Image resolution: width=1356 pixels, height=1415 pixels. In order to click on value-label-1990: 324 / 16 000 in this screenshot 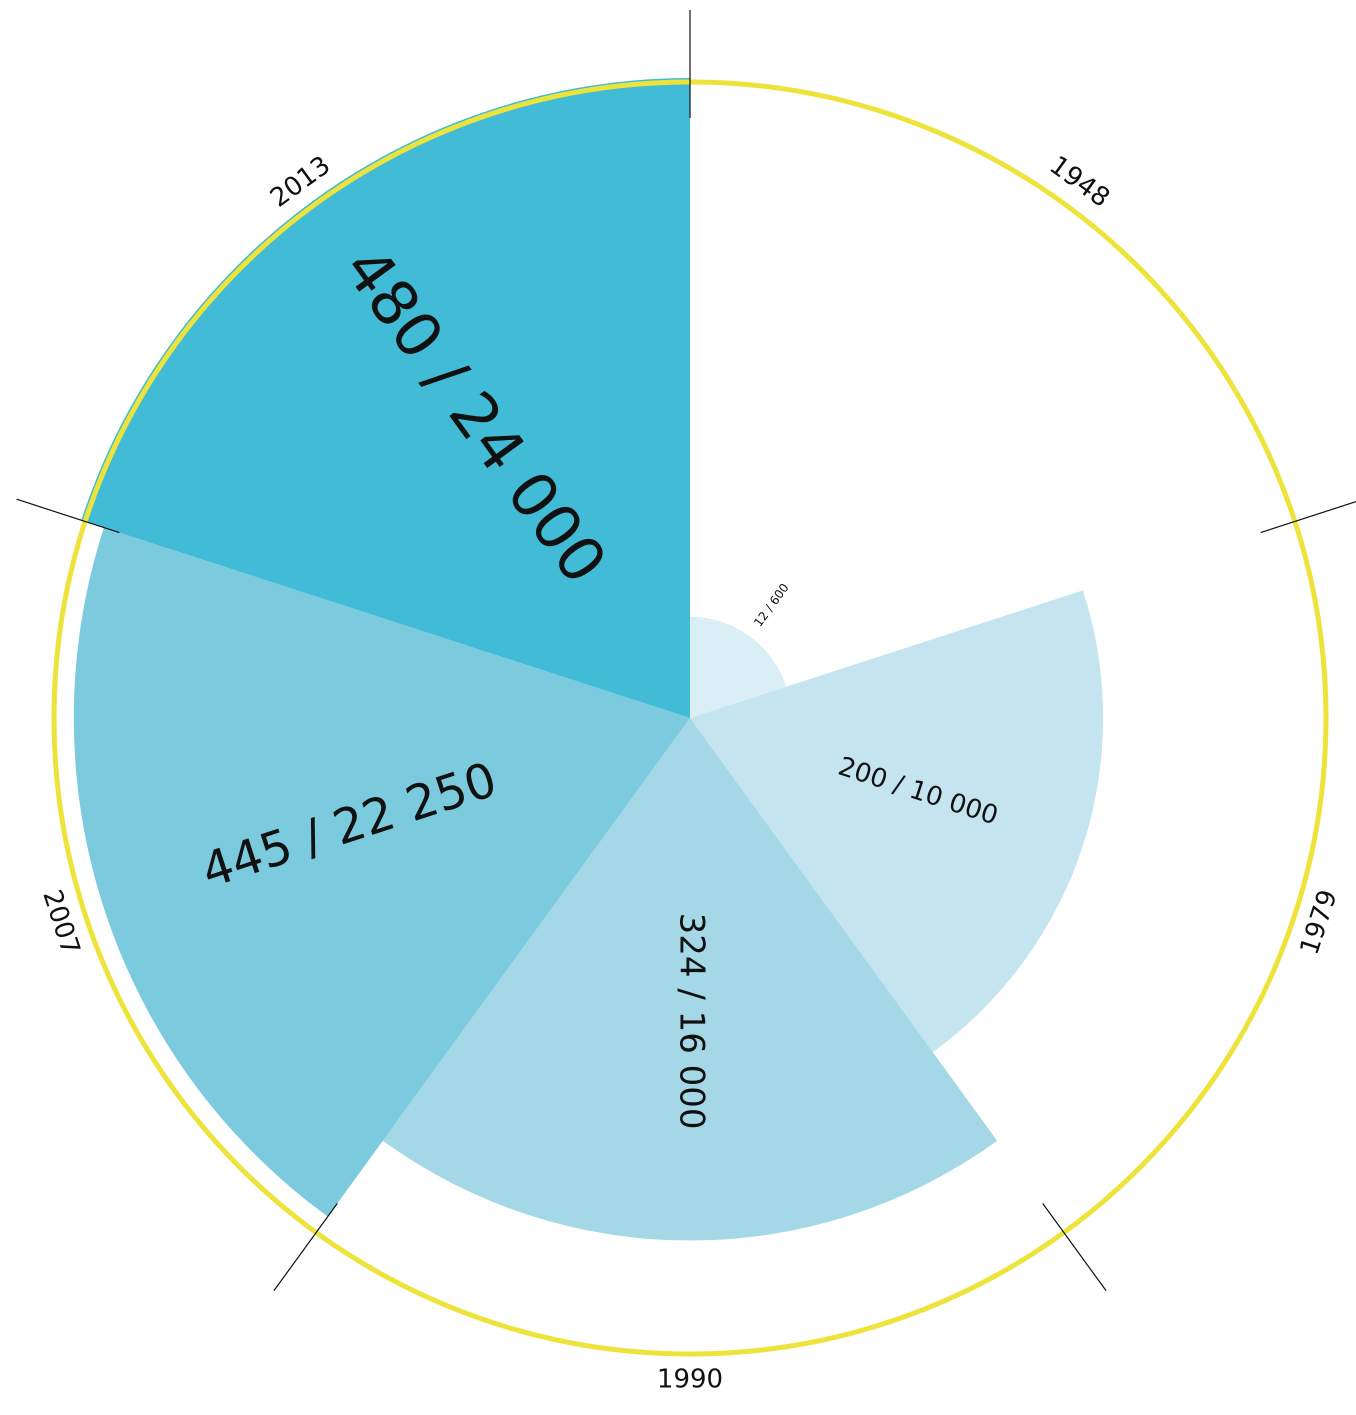, I will do `click(691, 1021)`.